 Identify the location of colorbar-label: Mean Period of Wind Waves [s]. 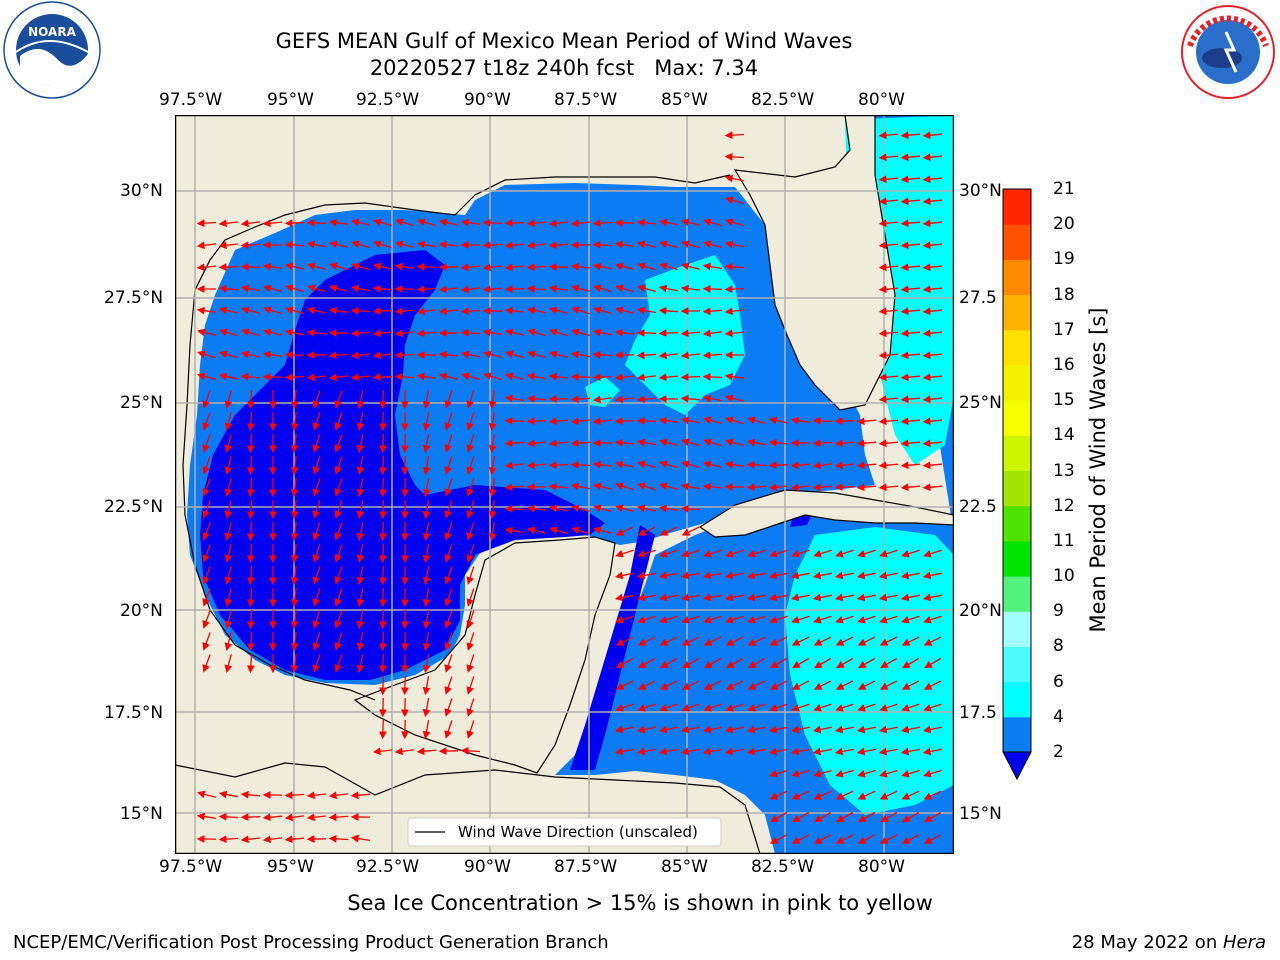
(1098, 470).